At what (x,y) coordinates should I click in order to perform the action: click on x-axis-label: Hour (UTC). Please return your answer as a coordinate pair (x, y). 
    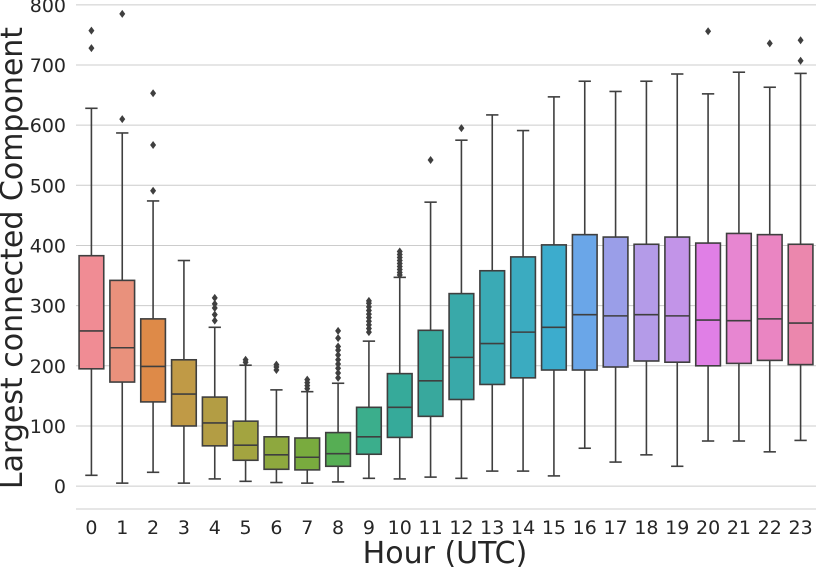
    Looking at the image, I should click on (445, 552).